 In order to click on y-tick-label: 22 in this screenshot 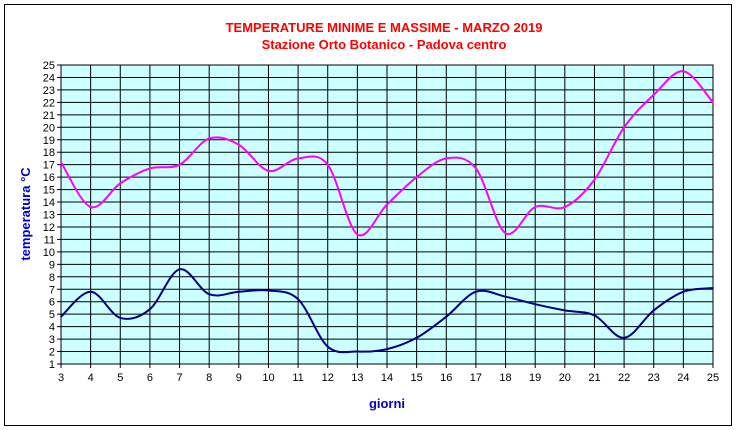, I will do `click(49, 103)`.